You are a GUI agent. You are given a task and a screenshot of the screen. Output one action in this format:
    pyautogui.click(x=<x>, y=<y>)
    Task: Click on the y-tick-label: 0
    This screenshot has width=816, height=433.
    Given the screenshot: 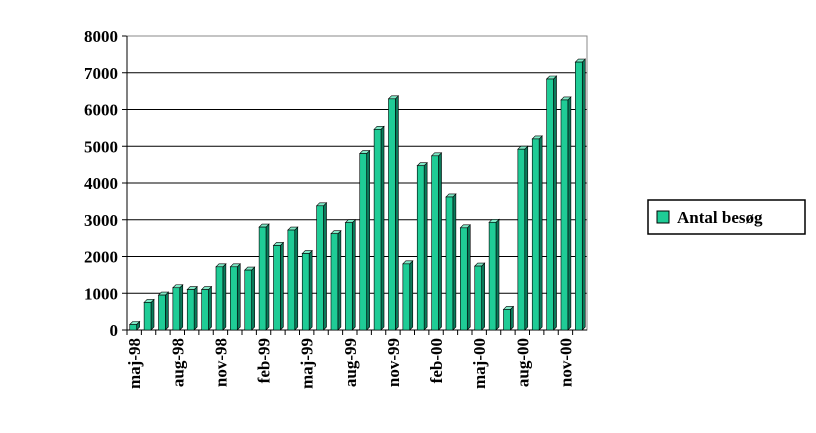 What is the action you would take?
    pyautogui.click(x=114, y=330)
    